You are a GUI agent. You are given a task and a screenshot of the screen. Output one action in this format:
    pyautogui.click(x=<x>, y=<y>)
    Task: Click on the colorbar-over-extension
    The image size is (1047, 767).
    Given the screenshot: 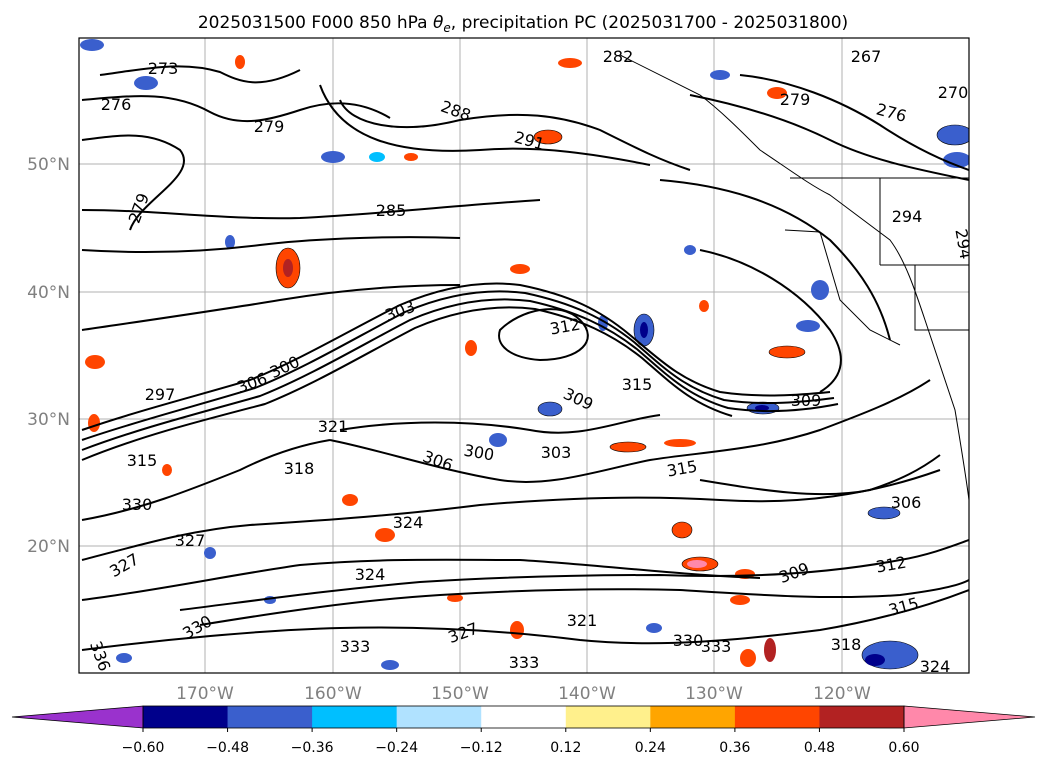 What is the action you would take?
    pyautogui.click(x=969, y=717)
    